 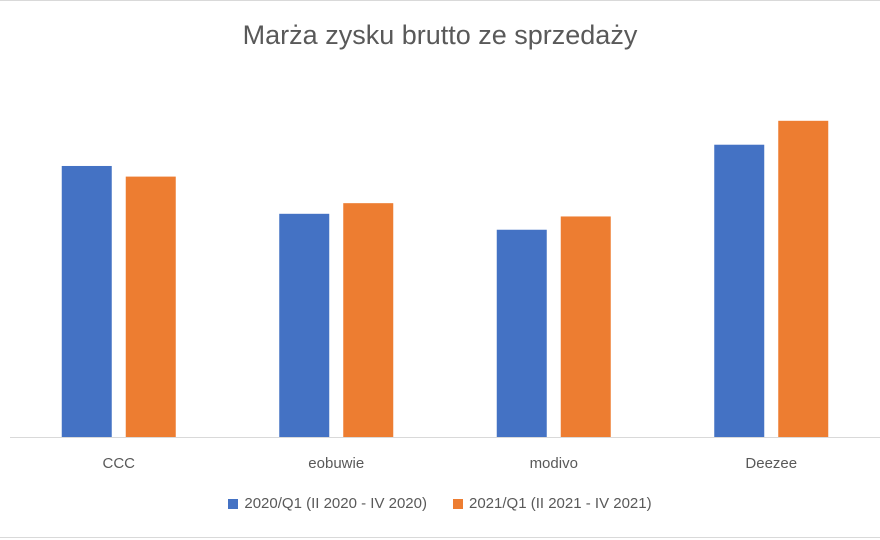 I want to click on legend-label-series-2: 2021/Q1 (II 2021 - IV 2021), so click(x=560, y=503).